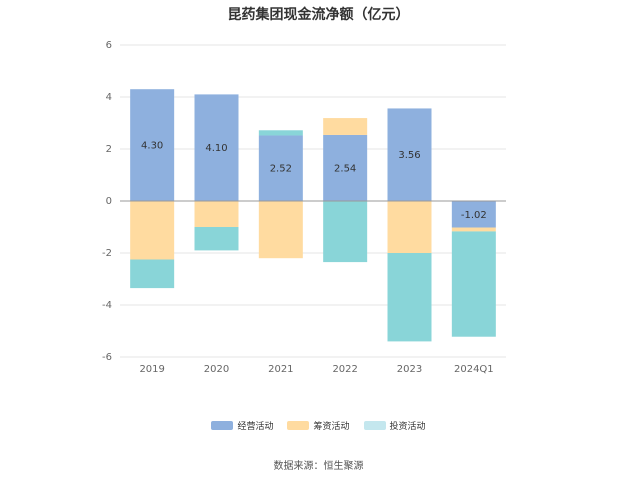  Describe the element at coordinates (318, 15) in the screenshot. I see `chart-title: 昆药集团现金流净额（亿元）` at that location.